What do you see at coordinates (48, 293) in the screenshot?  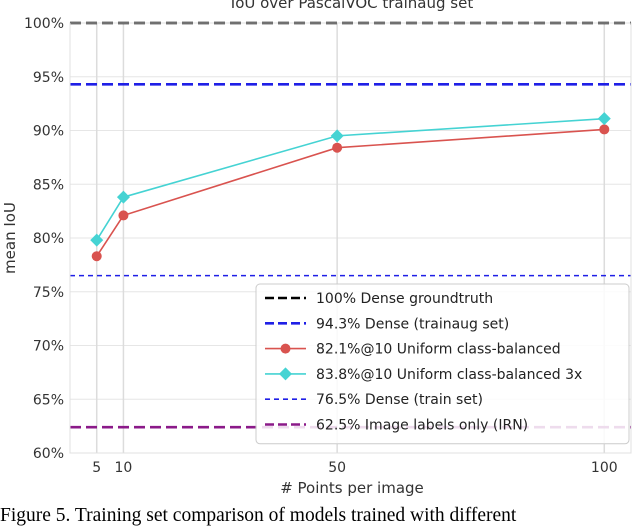 I see `y-tick-label: 75%` at bounding box center [48, 293].